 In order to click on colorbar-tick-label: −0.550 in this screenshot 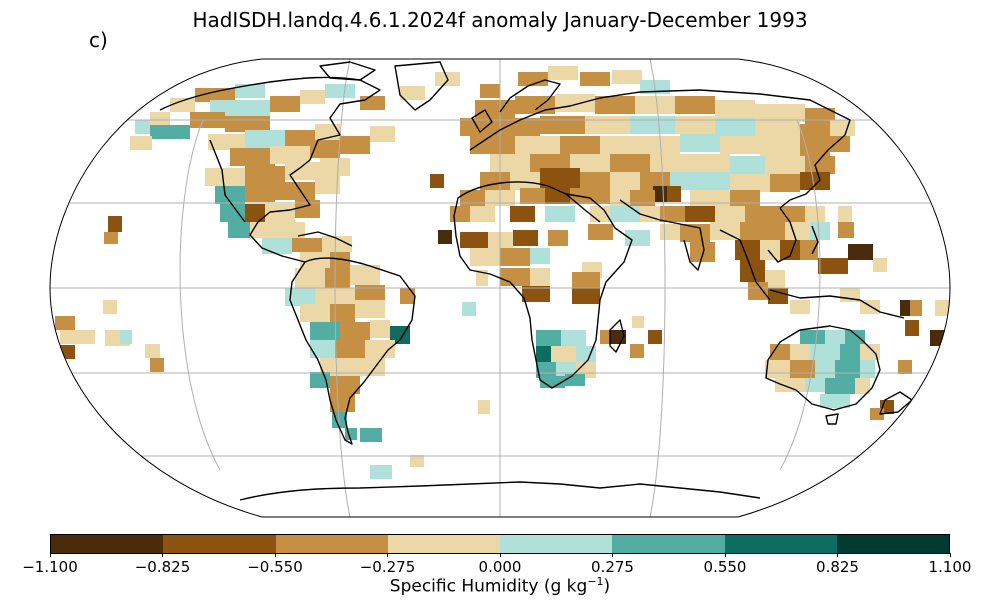, I will do `click(275, 567)`.